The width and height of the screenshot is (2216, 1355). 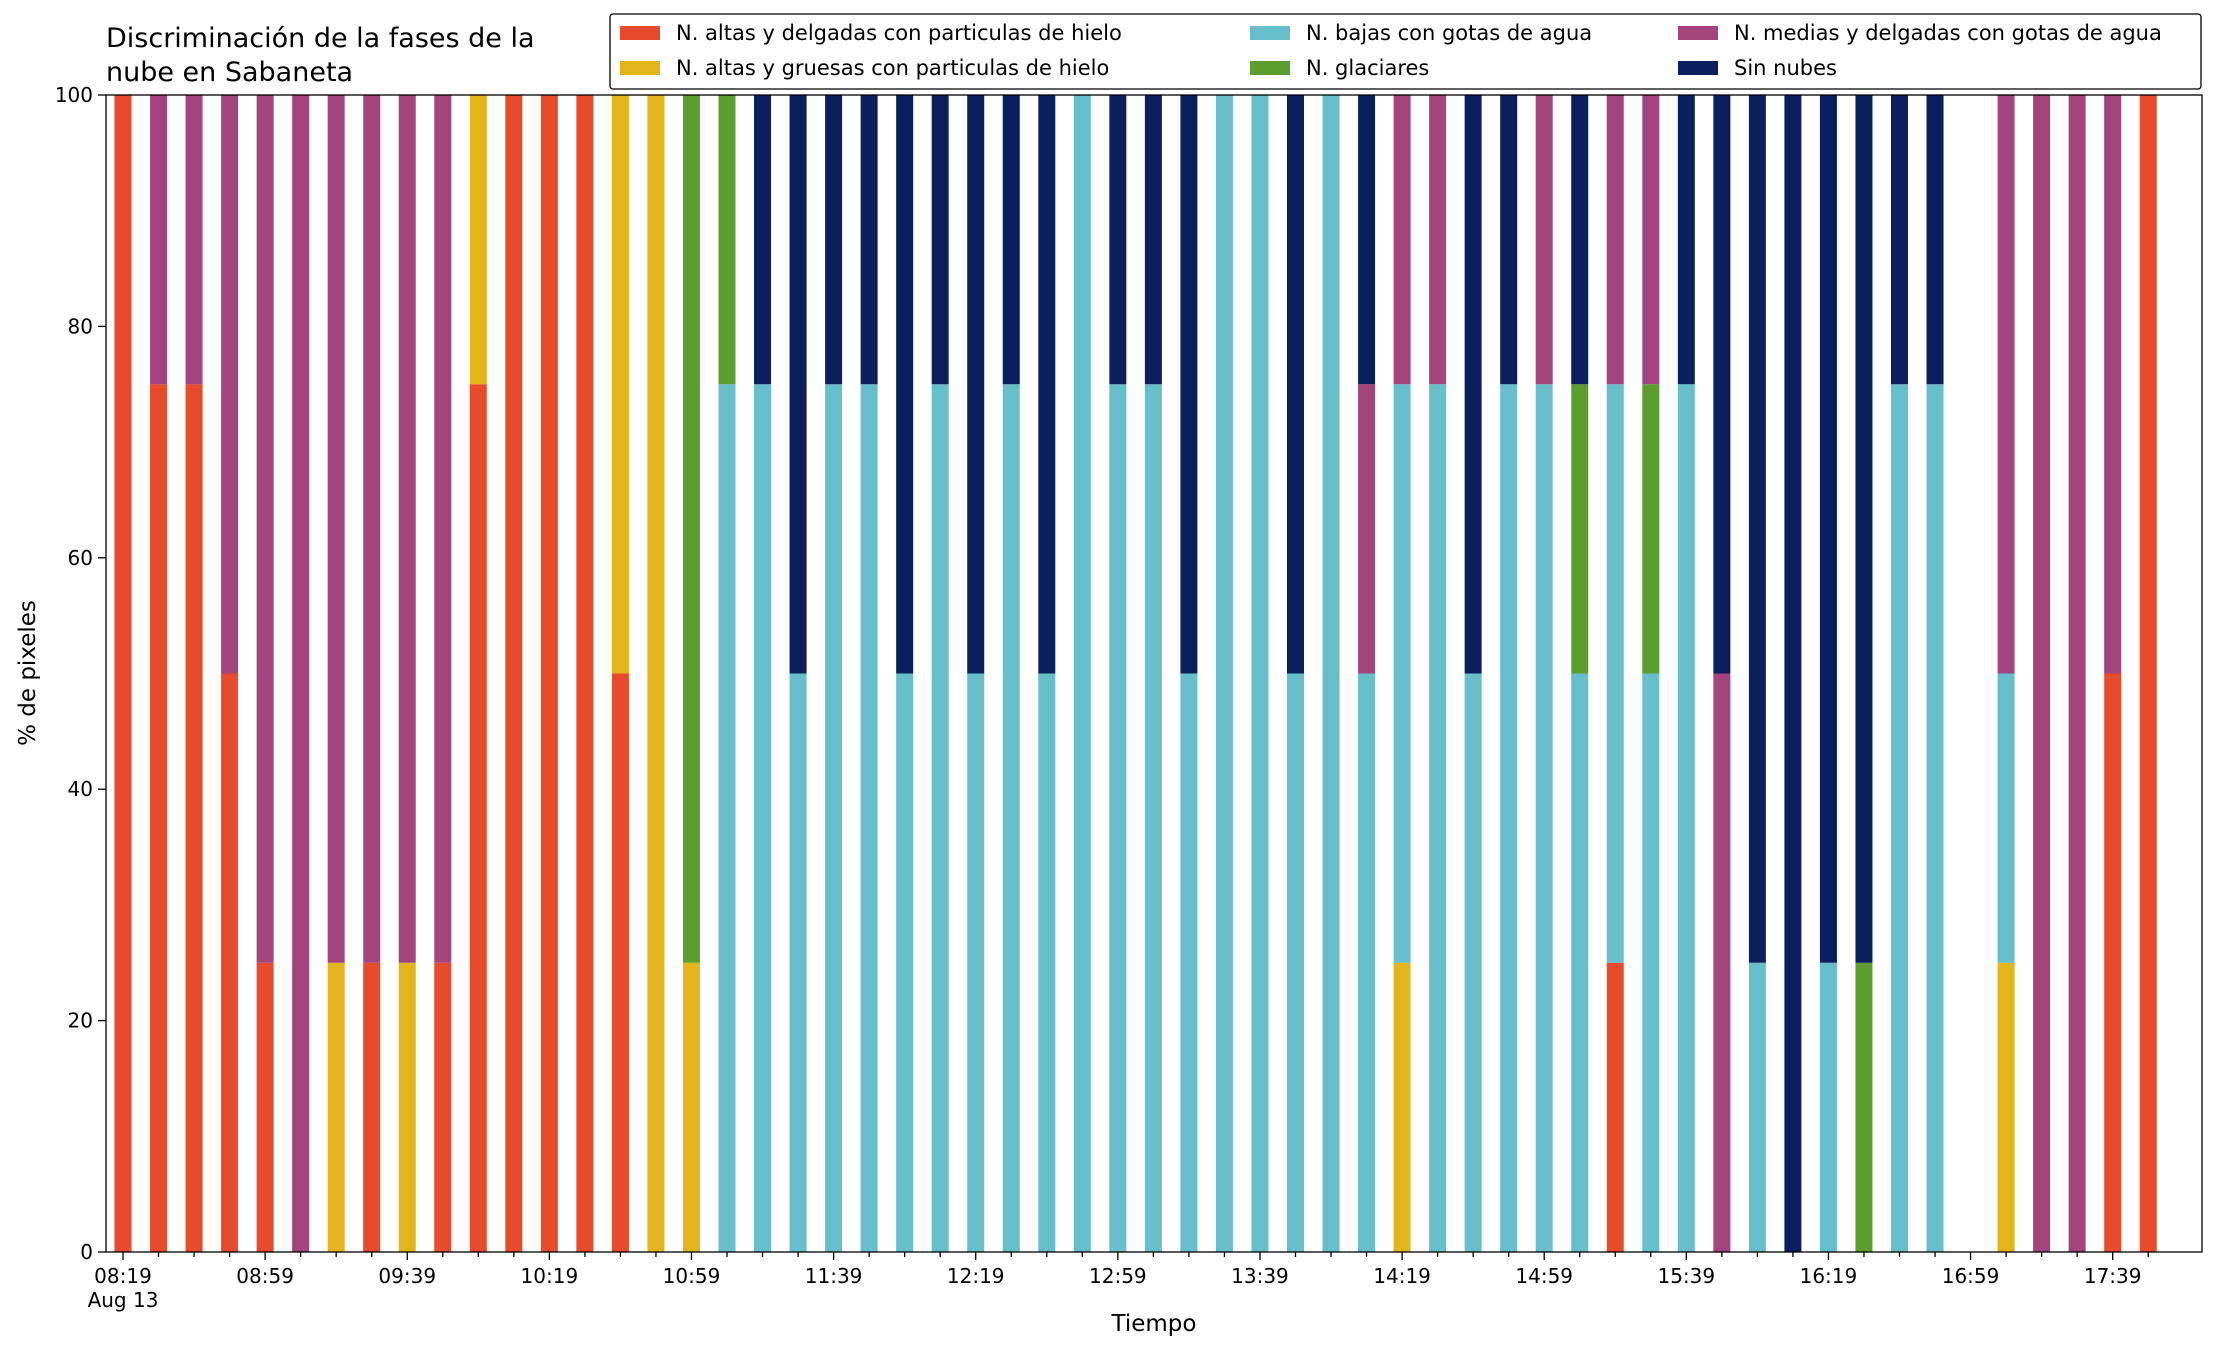 I want to click on y-tick-label: 100, so click(x=74, y=95).